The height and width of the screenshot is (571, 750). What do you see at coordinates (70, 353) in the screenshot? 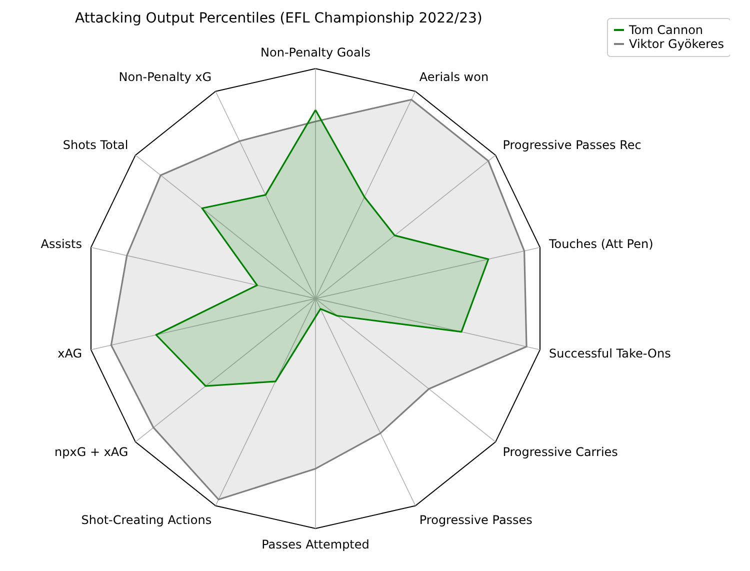
I see `spoke-label: xAG` at bounding box center [70, 353].